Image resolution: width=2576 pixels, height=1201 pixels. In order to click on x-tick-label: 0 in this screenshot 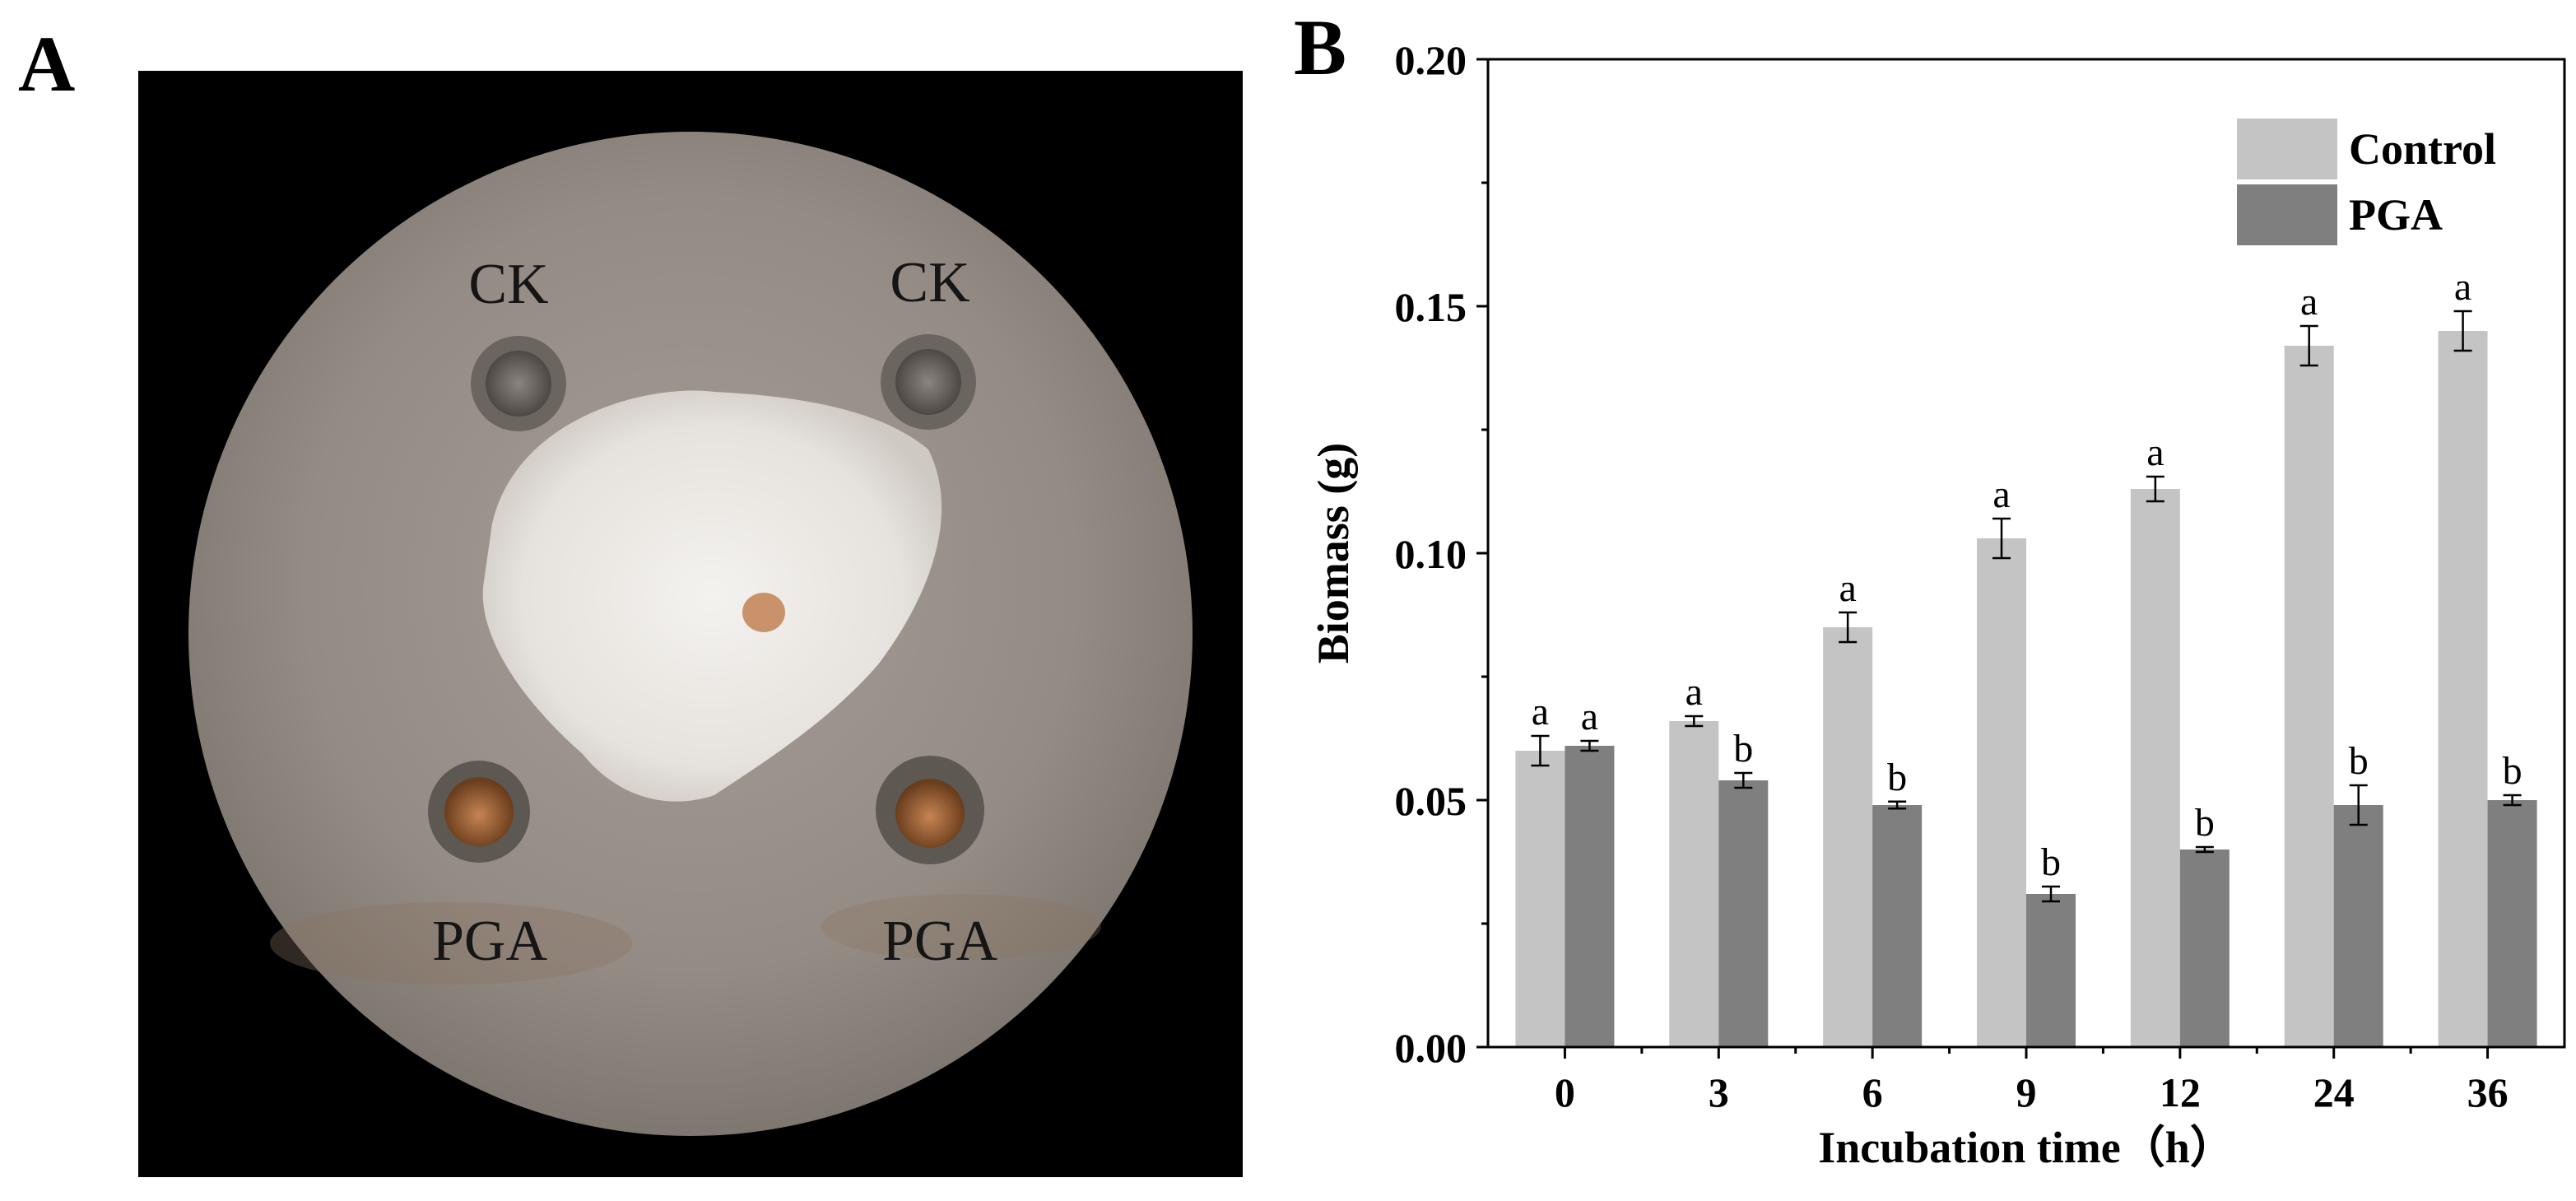, I will do `click(1565, 1092)`.